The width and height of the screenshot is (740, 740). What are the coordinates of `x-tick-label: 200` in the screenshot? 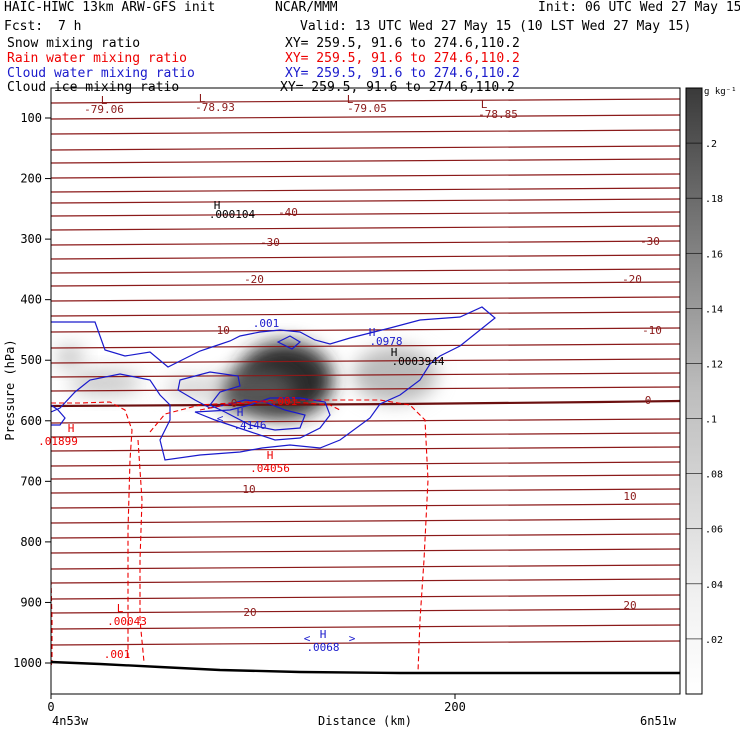 It's located at (455, 707).